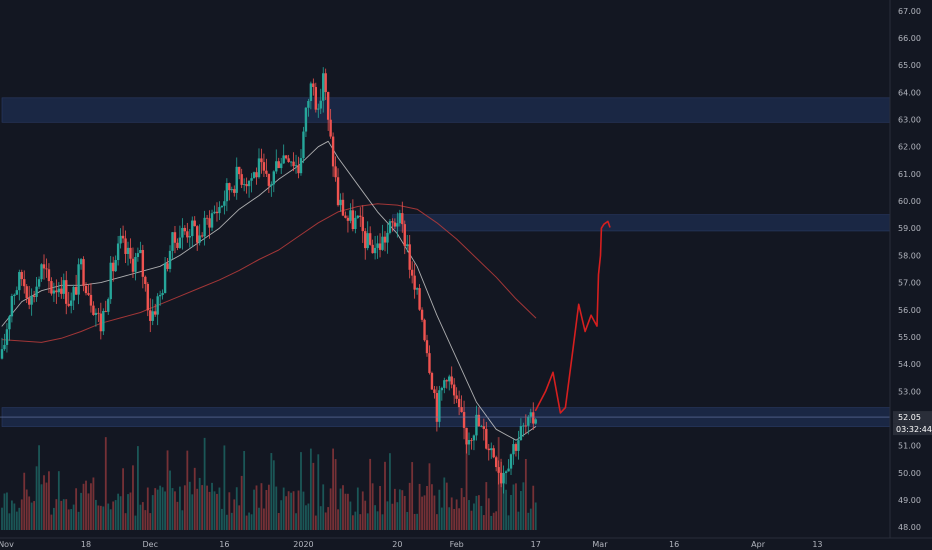 The width and height of the screenshot is (932, 550). What do you see at coordinates (909, 446) in the screenshot?
I see `y-tick-label-16: 51.00` at bounding box center [909, 446].